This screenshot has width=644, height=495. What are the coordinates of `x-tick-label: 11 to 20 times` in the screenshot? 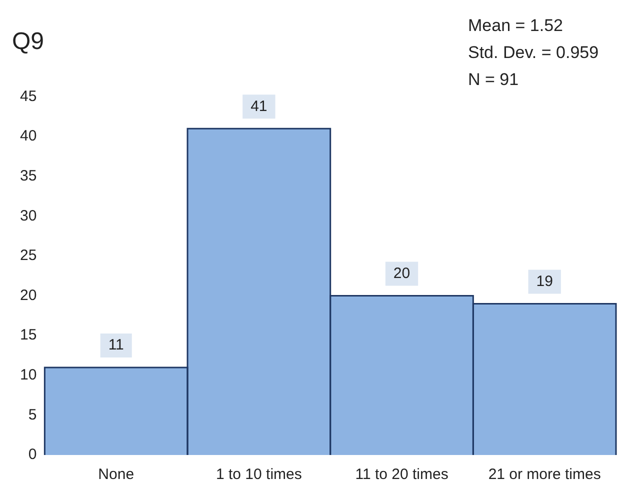 It's located at (401, 475).